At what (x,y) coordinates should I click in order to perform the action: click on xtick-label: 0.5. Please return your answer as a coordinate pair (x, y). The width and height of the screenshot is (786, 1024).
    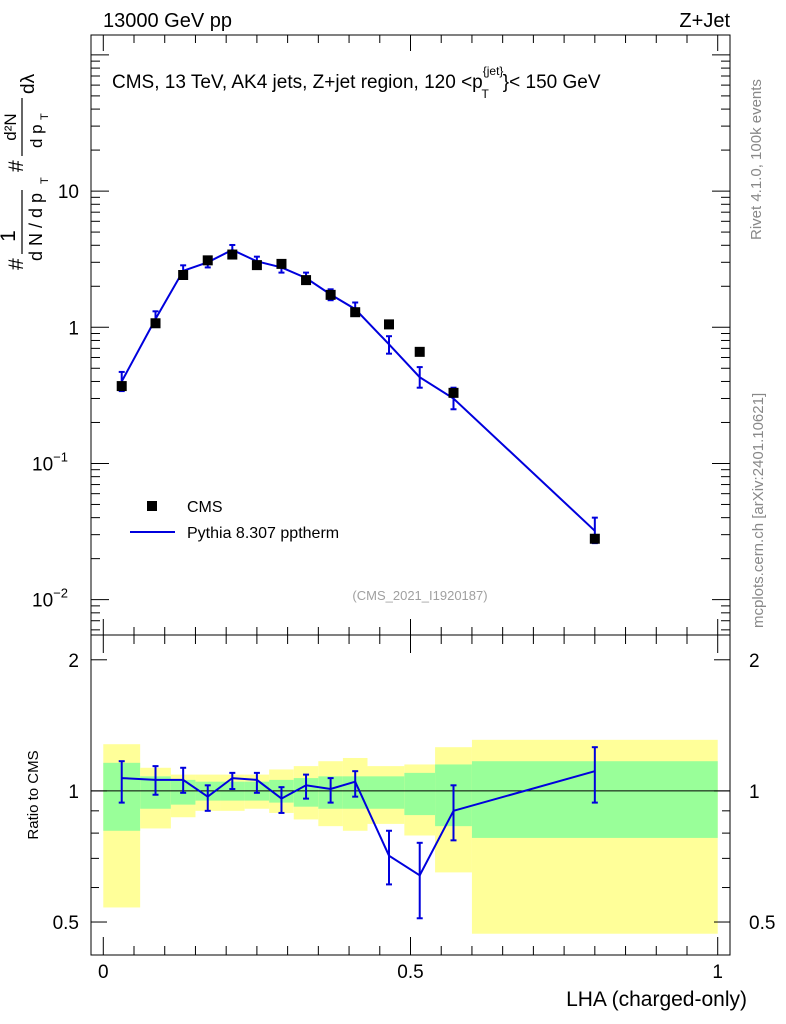
    Looking at the image, I should click on (410, 972).